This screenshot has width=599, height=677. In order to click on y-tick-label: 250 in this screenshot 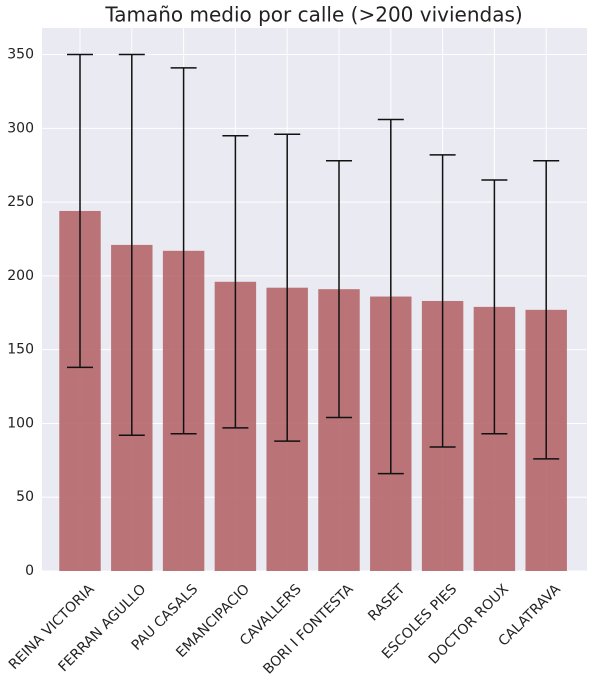, I will do `click(20, 202)`.